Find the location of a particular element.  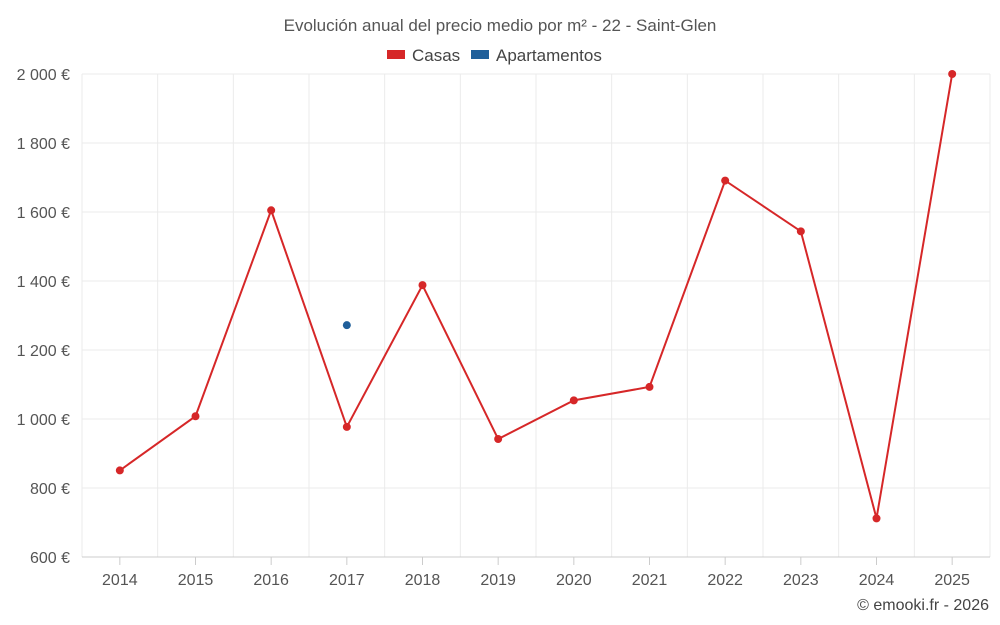

legend-label-casas: Casas is located at coordinates (436, 55).